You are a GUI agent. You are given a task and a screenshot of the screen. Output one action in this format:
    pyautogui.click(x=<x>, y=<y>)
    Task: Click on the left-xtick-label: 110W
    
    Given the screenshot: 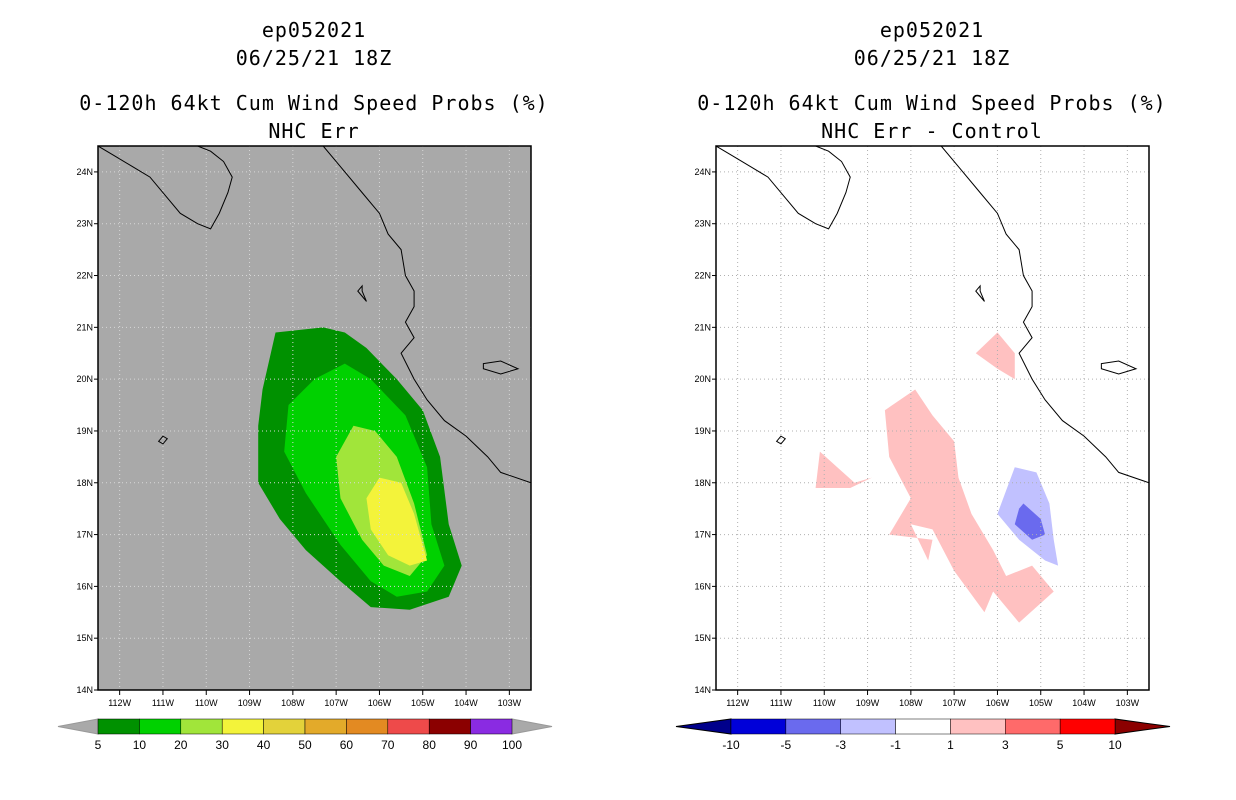 What is the action you would take?
    pyautogui.click(x=206, y=703)
    